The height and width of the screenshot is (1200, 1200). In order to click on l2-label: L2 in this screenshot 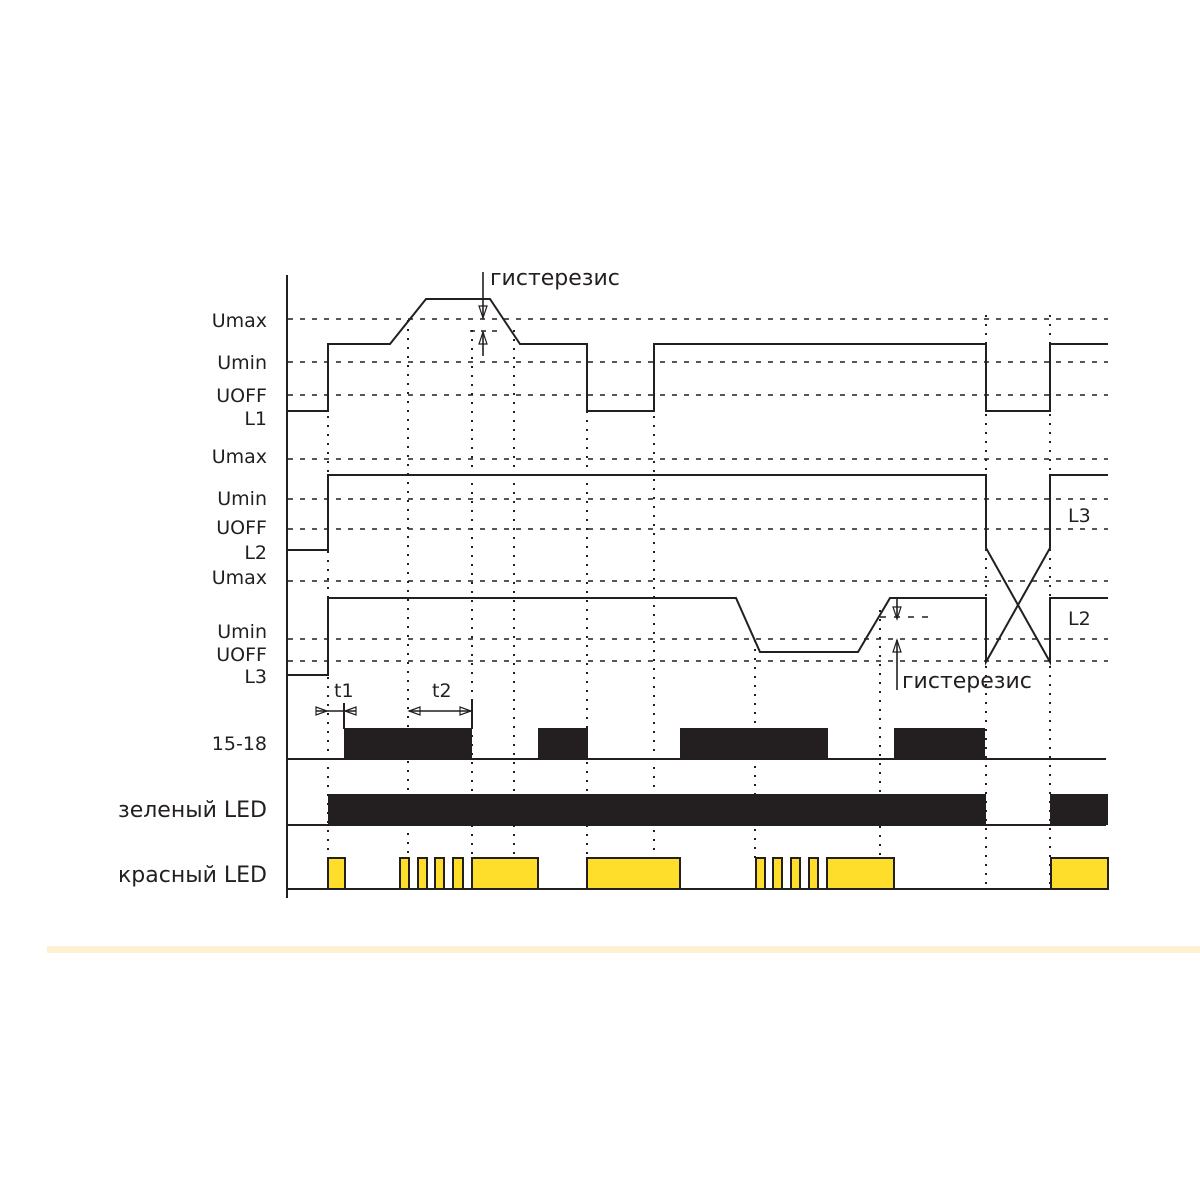, I will do `click(255, 553)`.